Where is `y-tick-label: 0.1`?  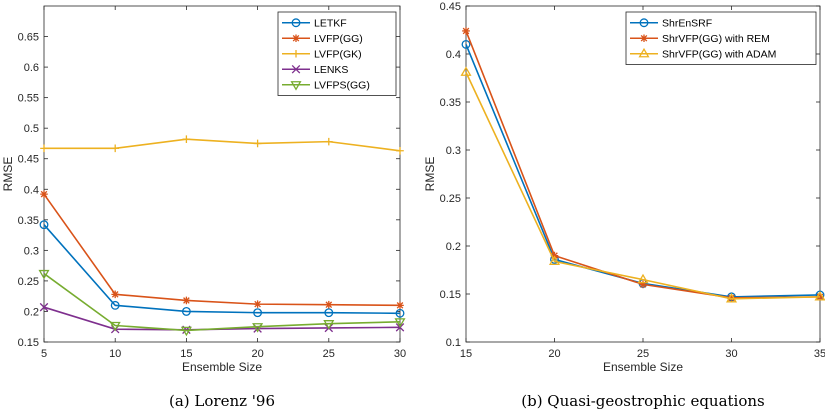 y-tick-label: 0.1 is located at coordinates (453, 343).